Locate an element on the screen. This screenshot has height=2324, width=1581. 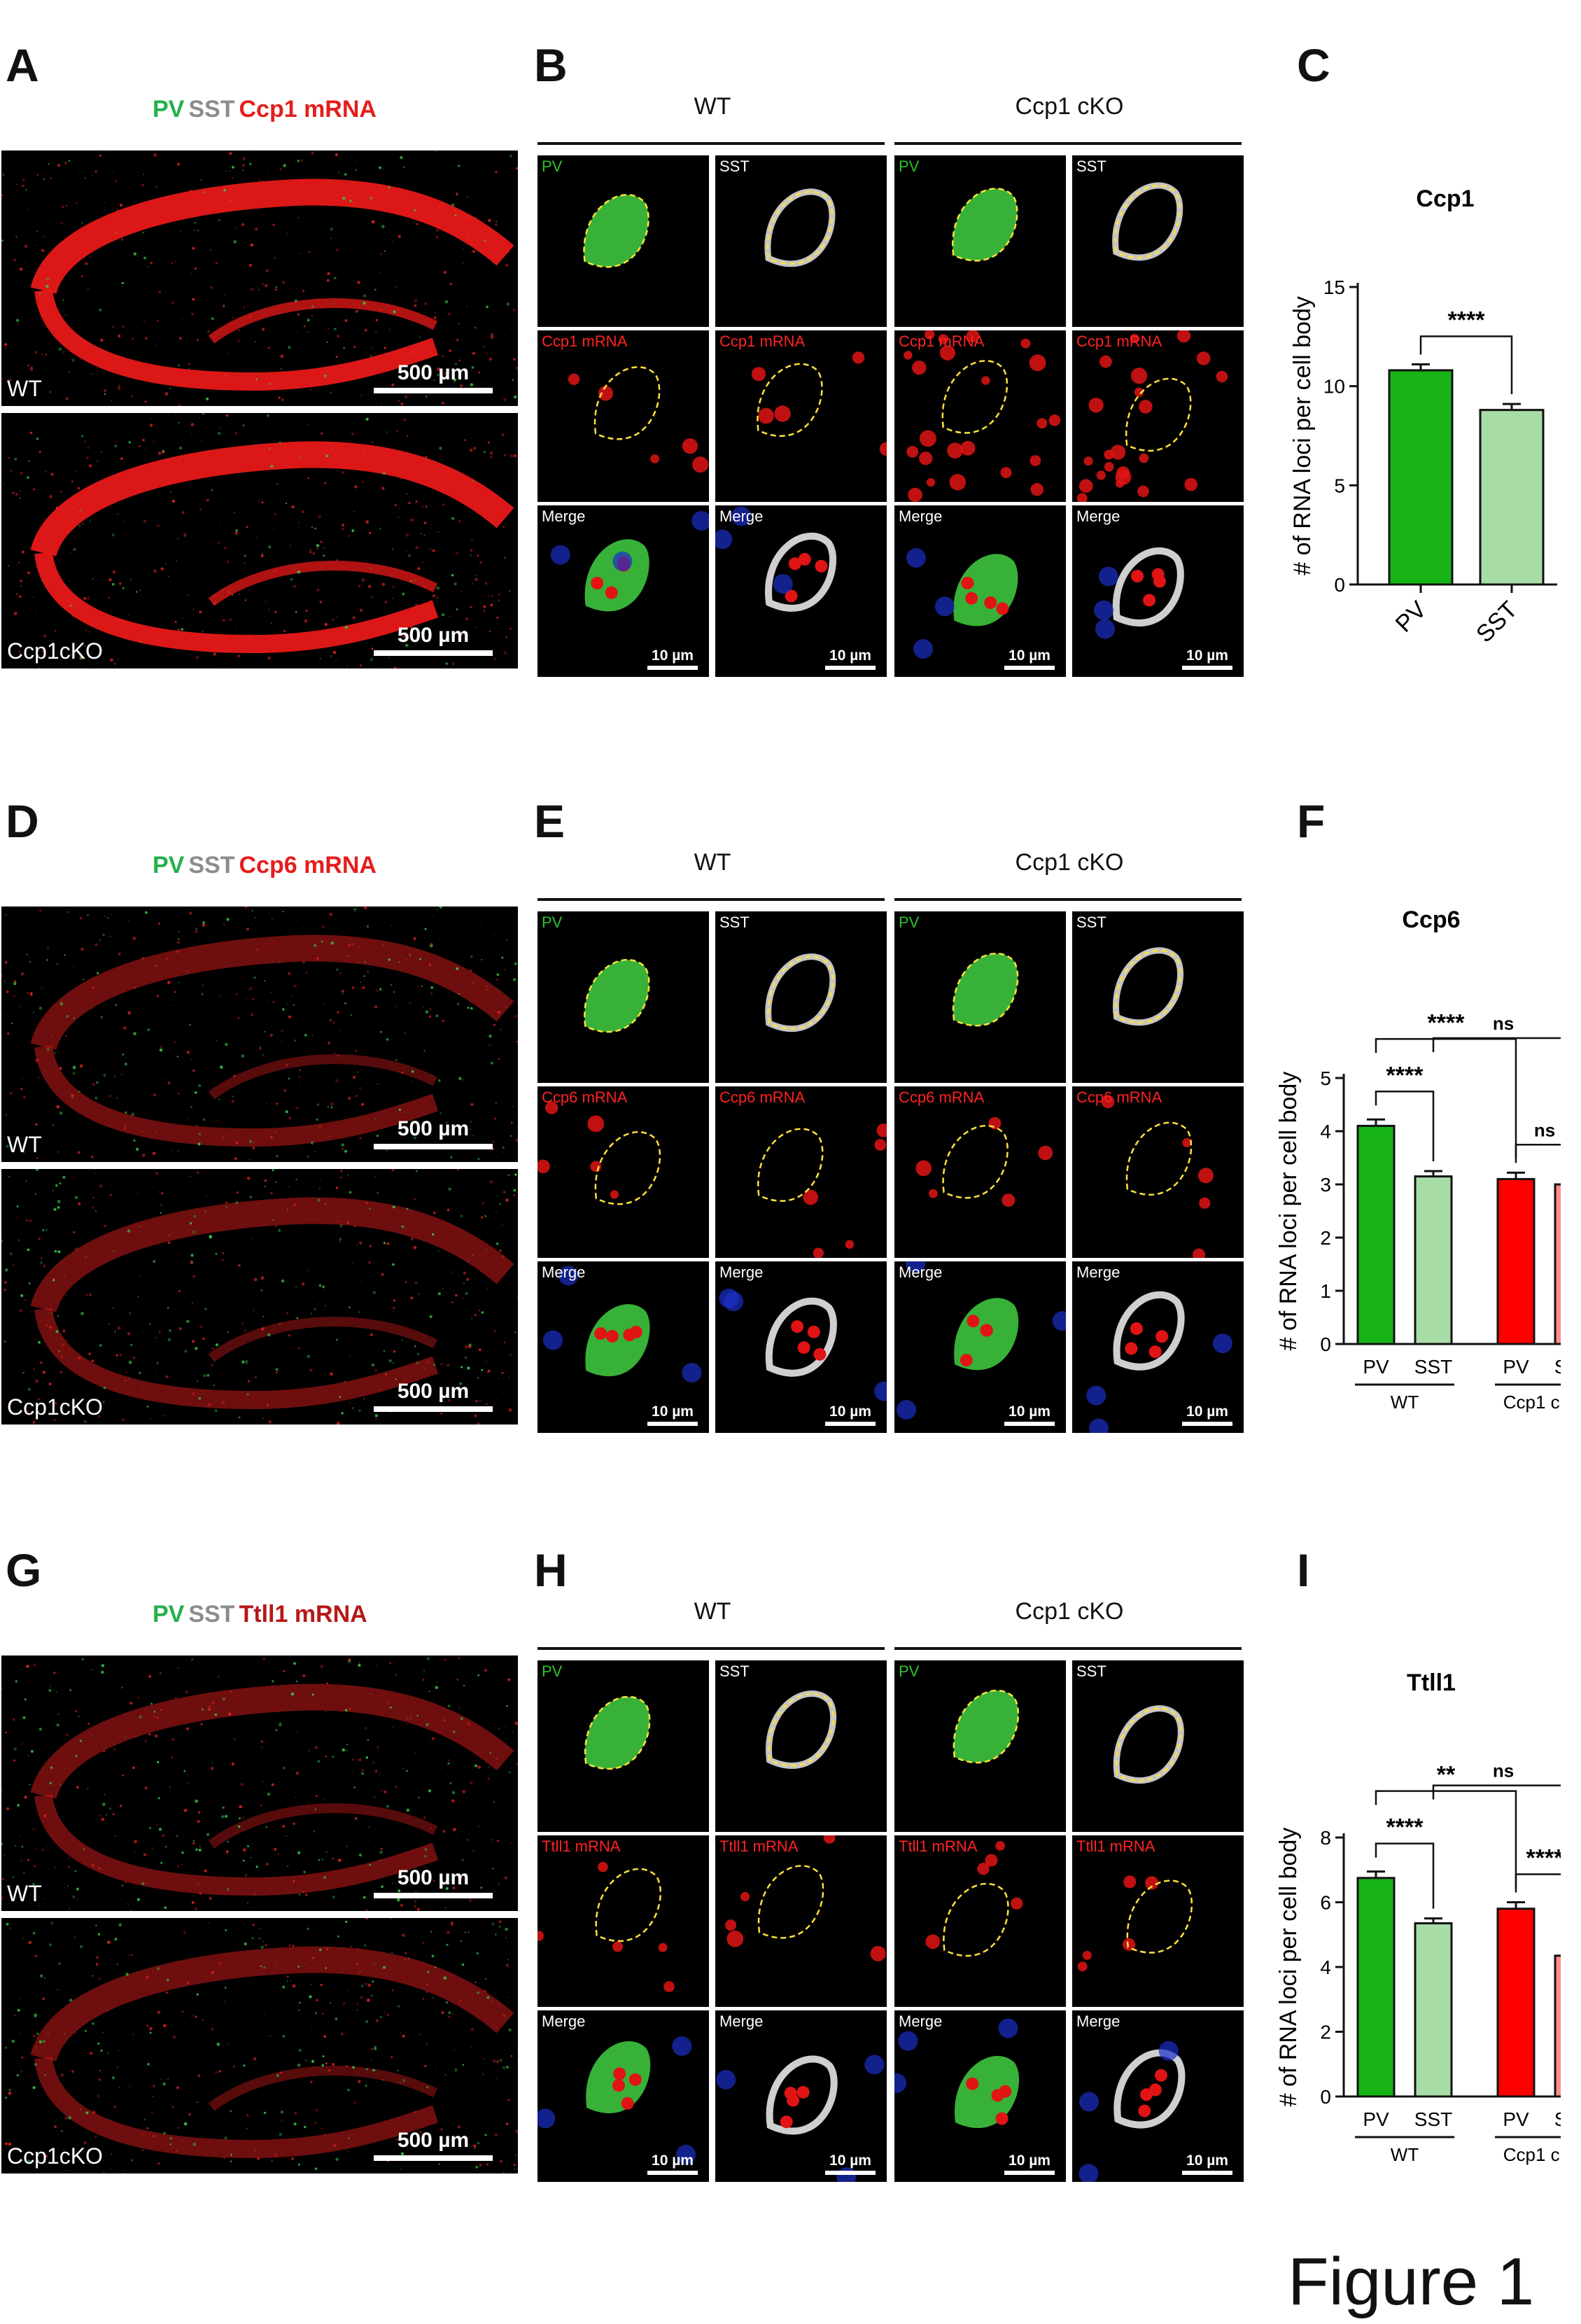
channel-legend: PV SST Ttll1 mRNA is located at coordinates (260, 1614).